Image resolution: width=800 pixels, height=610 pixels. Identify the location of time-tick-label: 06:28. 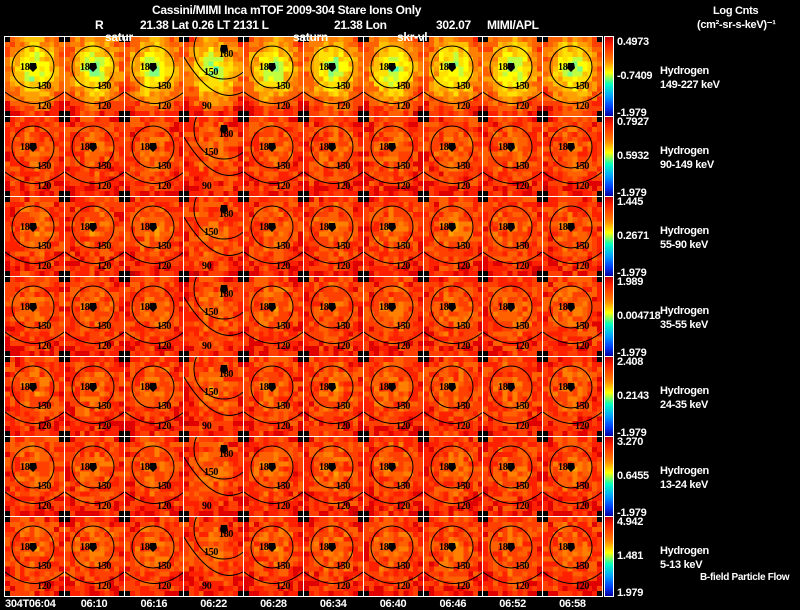
(273, 604).